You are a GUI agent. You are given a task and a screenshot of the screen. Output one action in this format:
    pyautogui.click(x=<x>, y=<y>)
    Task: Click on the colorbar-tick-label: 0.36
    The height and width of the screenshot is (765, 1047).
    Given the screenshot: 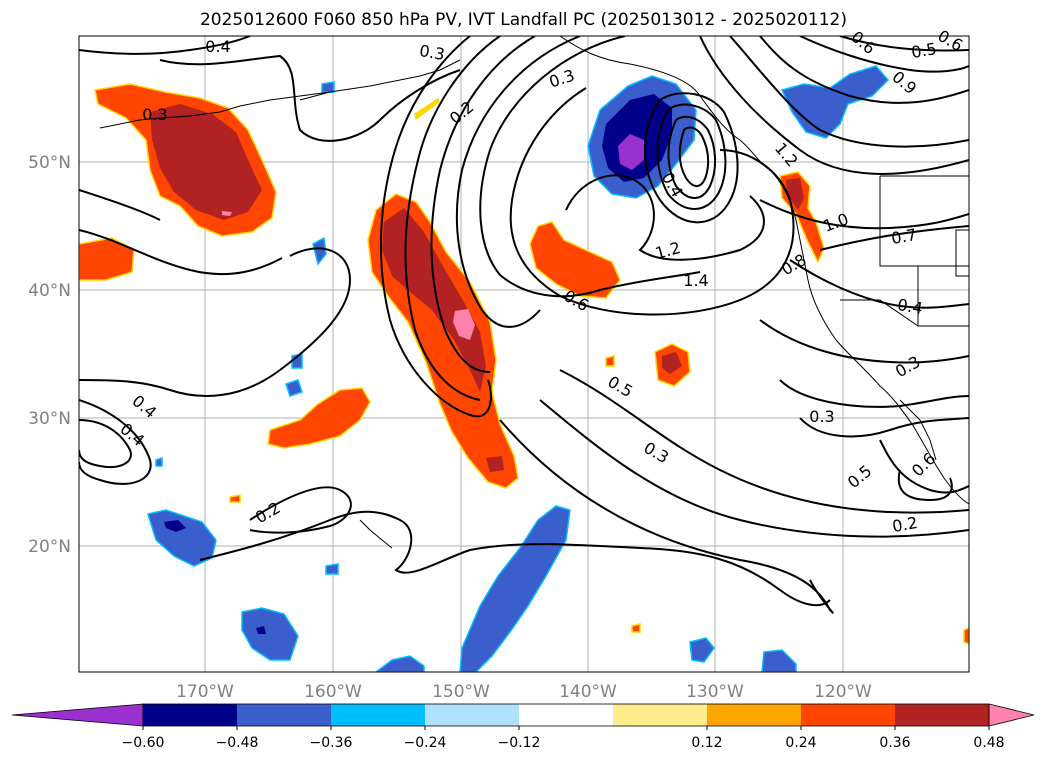 What is the action you would take?
    pyautogui.click(x=894, y=743)
    